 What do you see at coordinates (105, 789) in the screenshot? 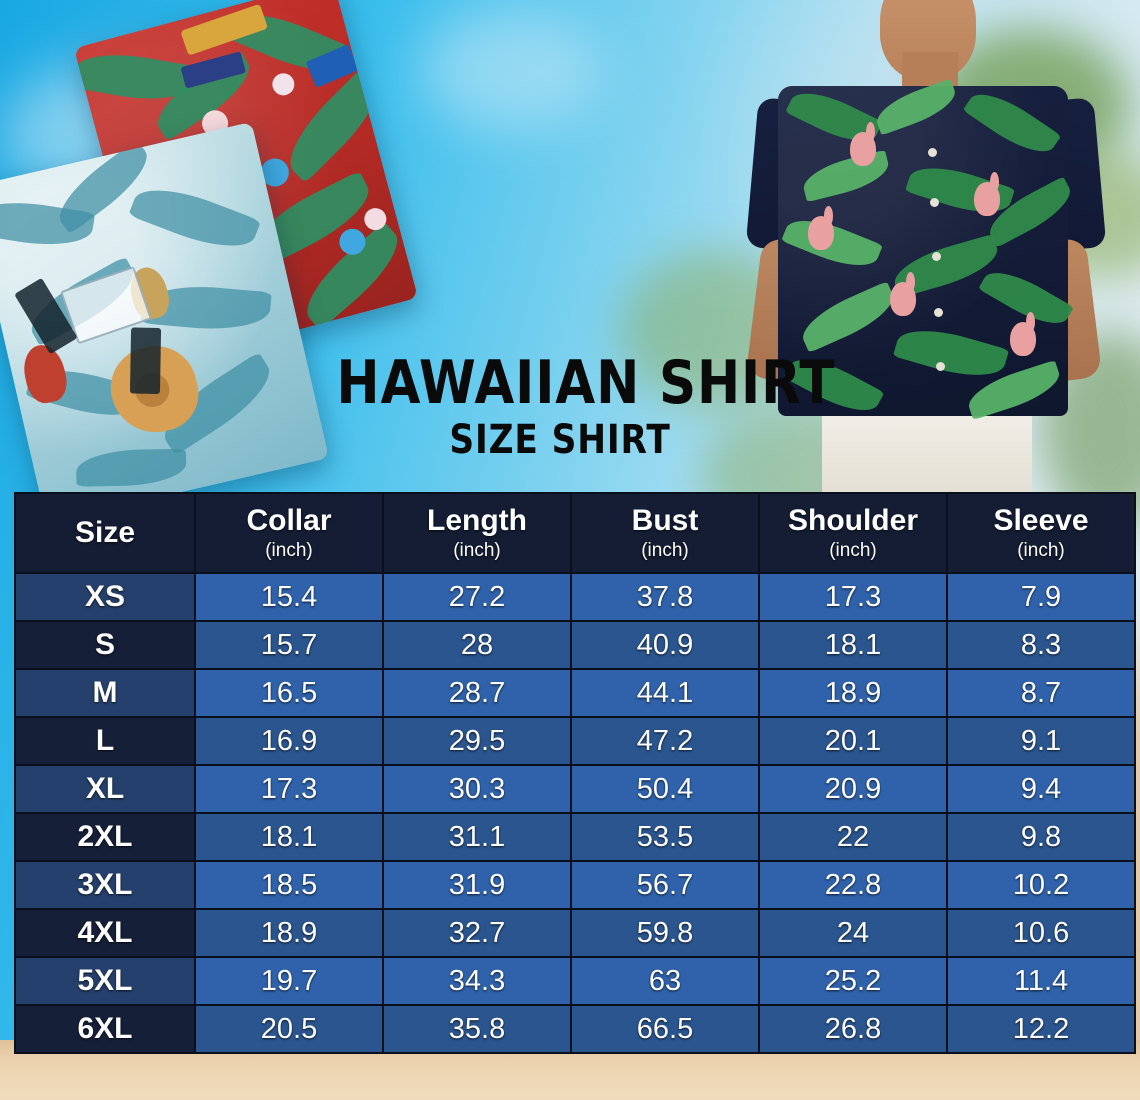
I see `cell-size: XL` at bounding box center [105, 789].